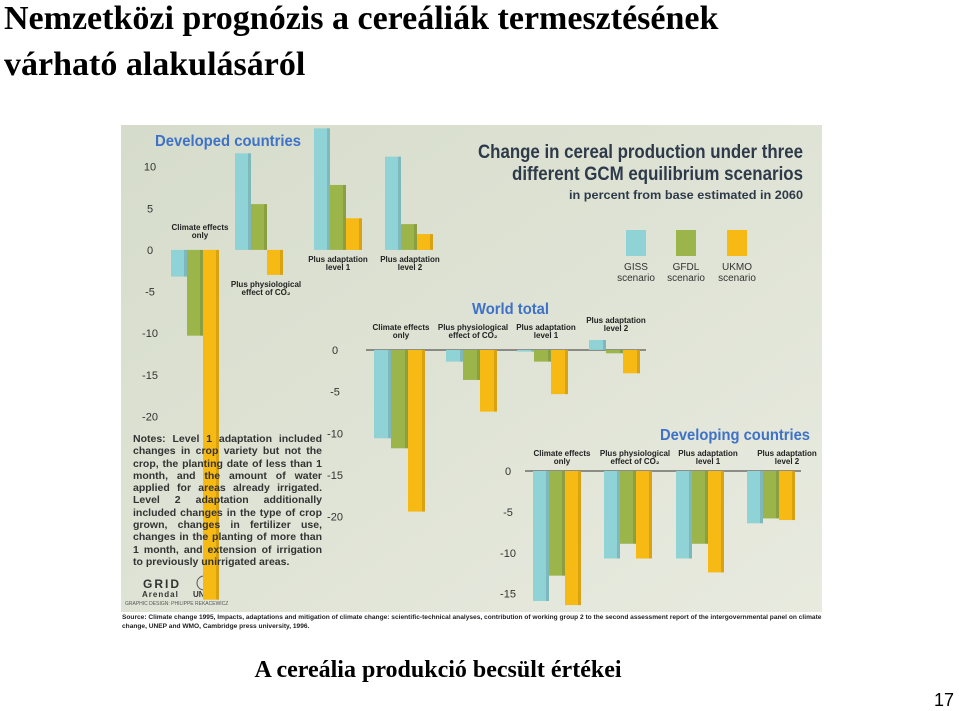 The height and width of the screenshot is (711, 959). Describe the element at coordinates (616, 325) in the screenshot. I see `category-label: Plus adaptation level 2` at that location.